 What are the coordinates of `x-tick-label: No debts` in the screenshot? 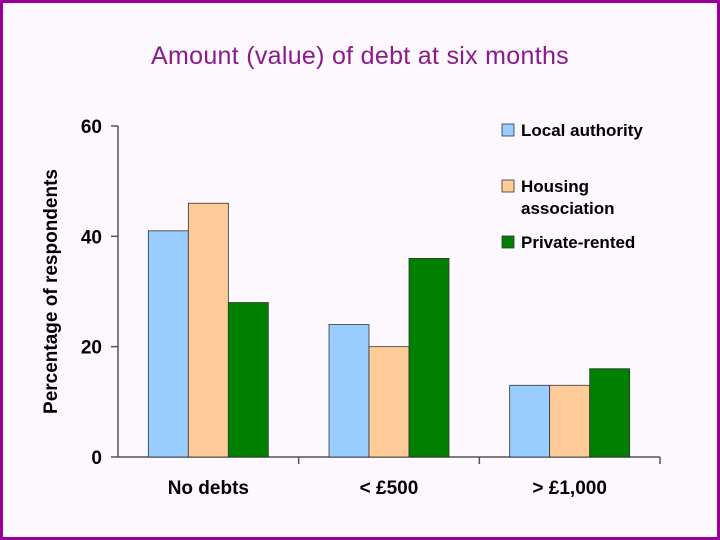 It's located at (208, 488).